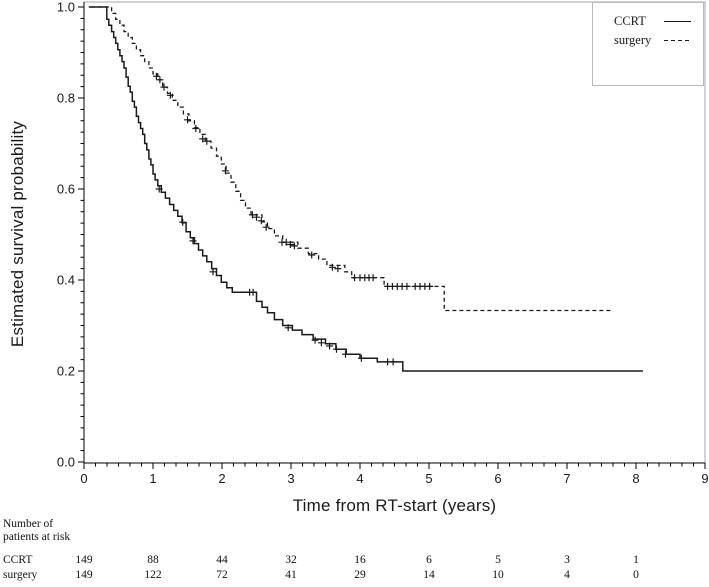 Image resolution: width=709 pixels, height=587 pixels. I want to click on x-tick-label: 0, so click(83, 478).